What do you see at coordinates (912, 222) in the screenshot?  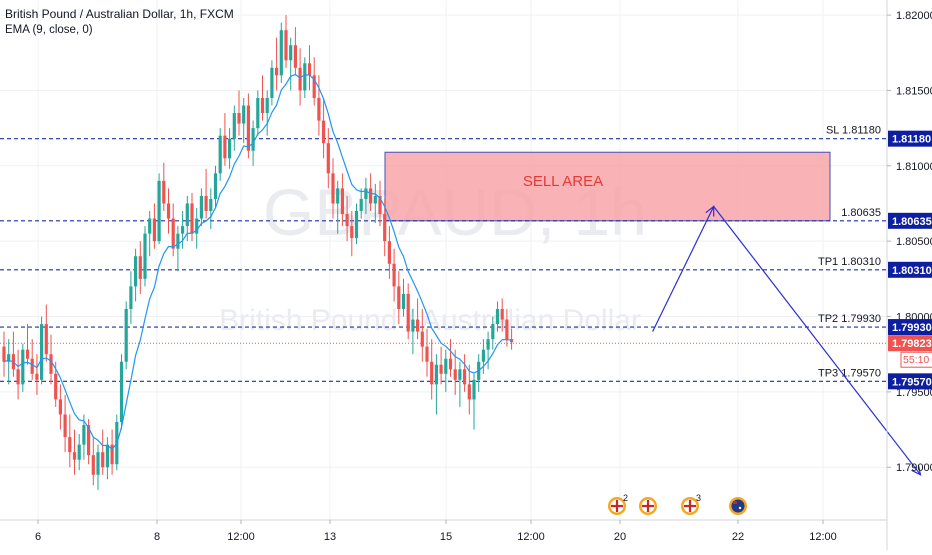 I see `level-badge-entry: 1.80635` at bounding box center [912, 222].